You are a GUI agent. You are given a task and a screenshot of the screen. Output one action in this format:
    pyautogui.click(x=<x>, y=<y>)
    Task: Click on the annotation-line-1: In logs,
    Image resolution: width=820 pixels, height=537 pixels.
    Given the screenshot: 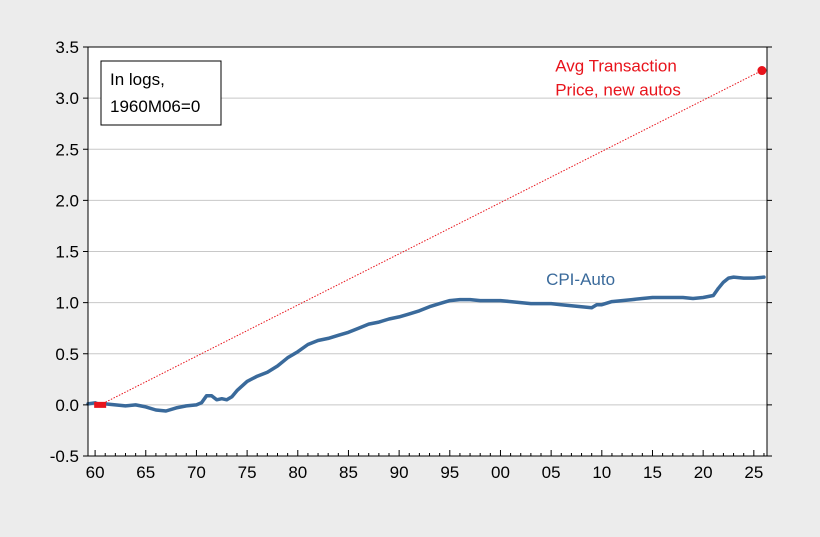 What is the action you would take?
    pyautogui.click(x=137, y=79)
    